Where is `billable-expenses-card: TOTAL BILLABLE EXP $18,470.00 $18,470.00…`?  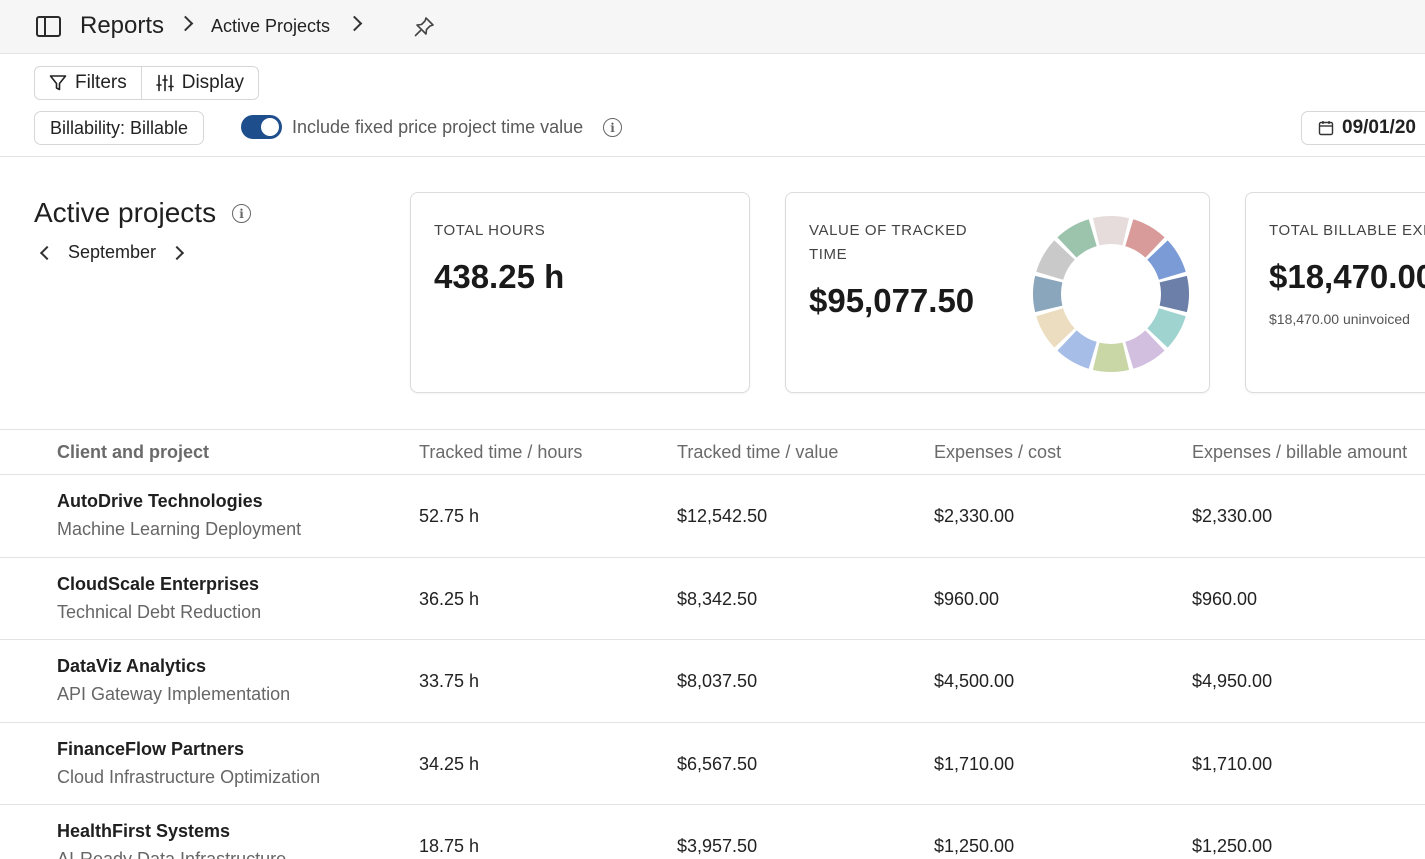 billable-expenses-card: TOTAL BILLABLE EXP $18,470.00 $18,470.00… is located at coordinates (1335, 292).